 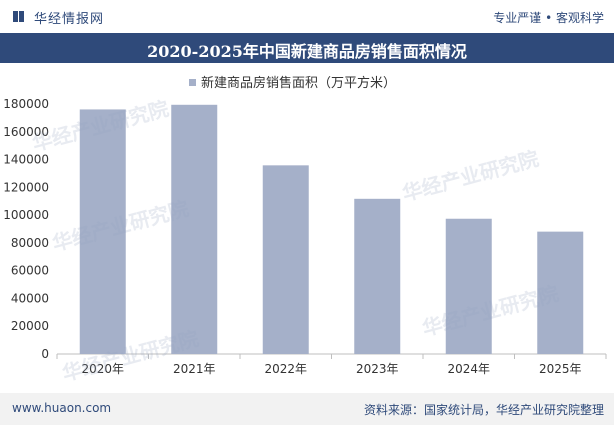 I want to click on source-note: 资料来源：国家统计局，华经产业研究院整理, so click(x=483, y=410).